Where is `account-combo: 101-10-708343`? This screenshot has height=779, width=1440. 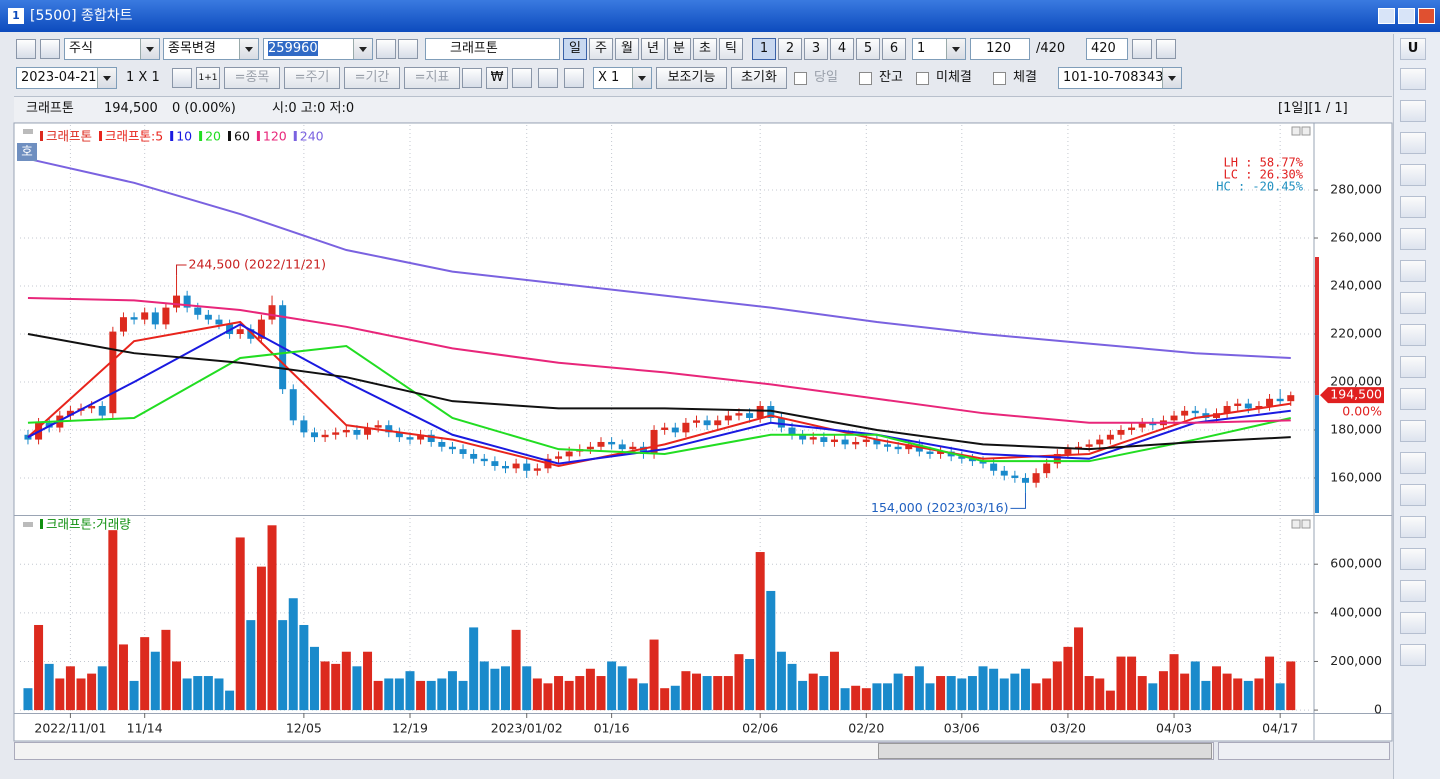 account-combo: 101-10-708343 is located at coordinates (1120, 78).